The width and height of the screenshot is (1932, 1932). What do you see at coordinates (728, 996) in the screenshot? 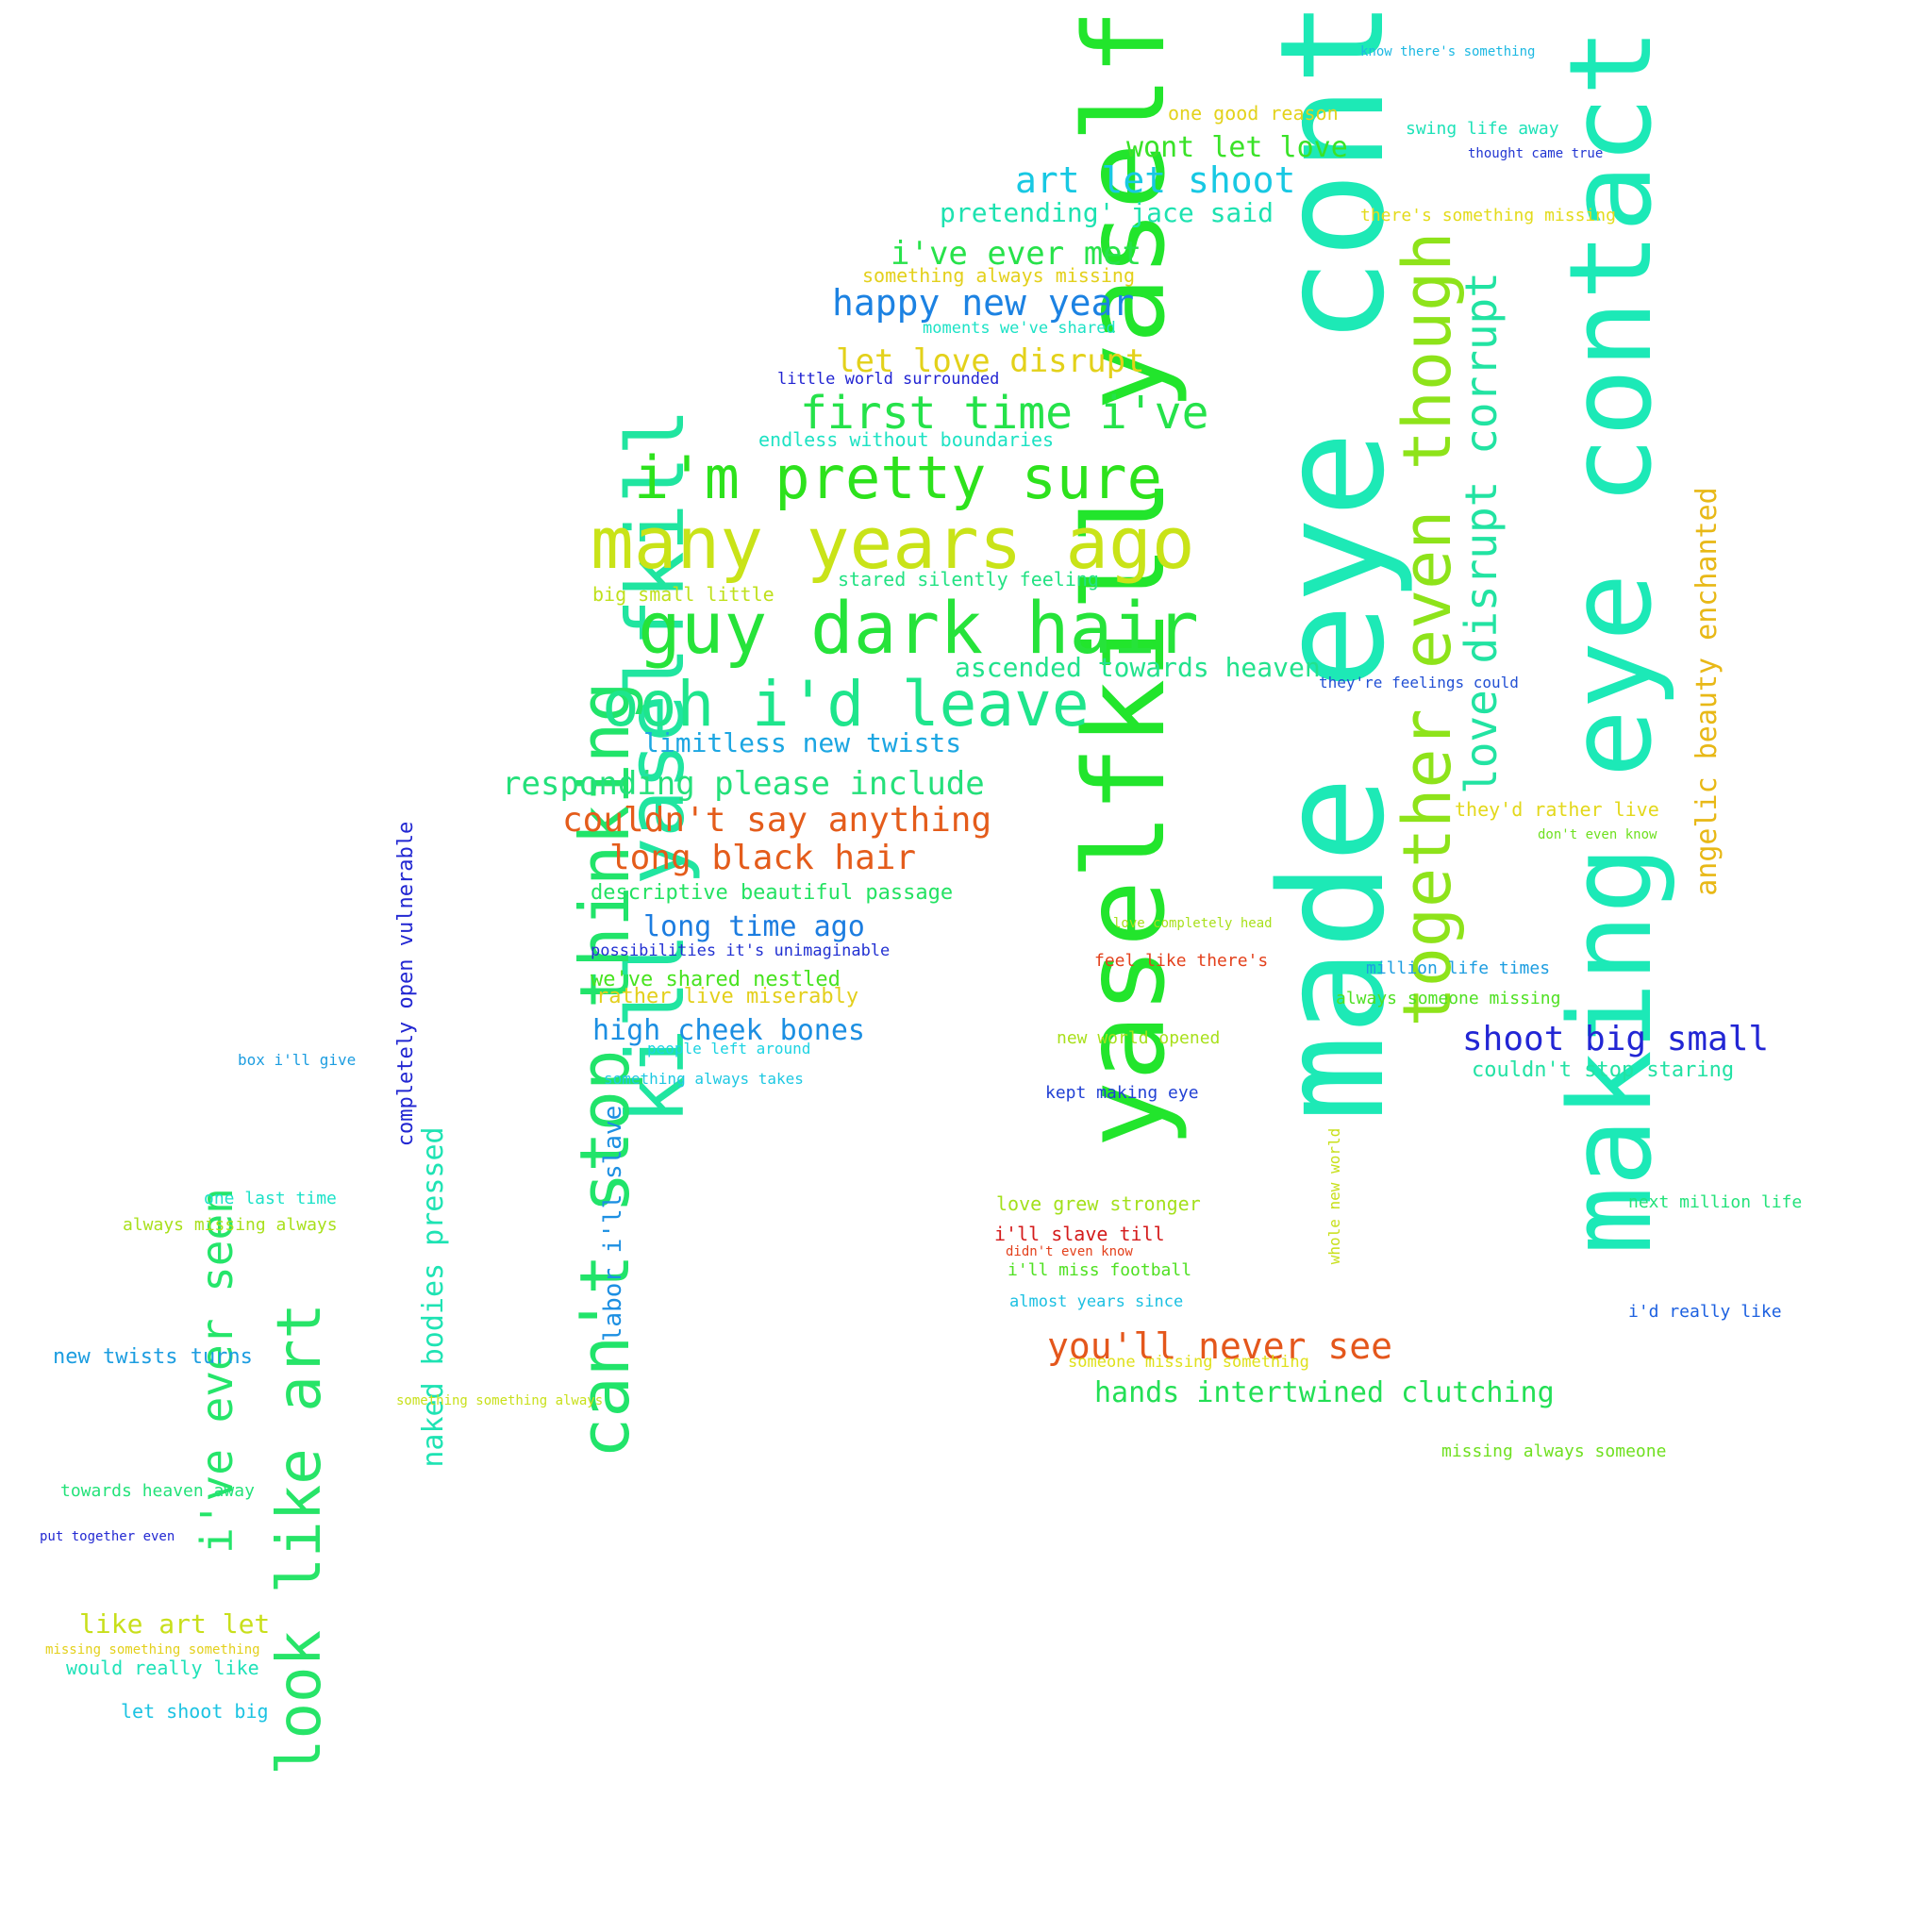
I see `word: rather live miserably` at bounding box center [728, 996].